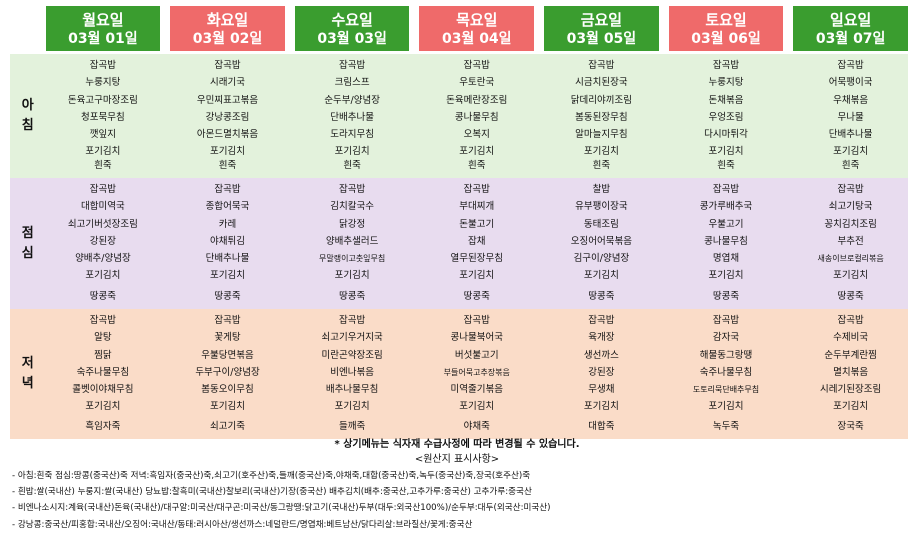 This screenshot has height=539, width=914. Describe the element at coordinates (851, 338) in the screenshot. I see `menu-item: 수제비국` at that location.